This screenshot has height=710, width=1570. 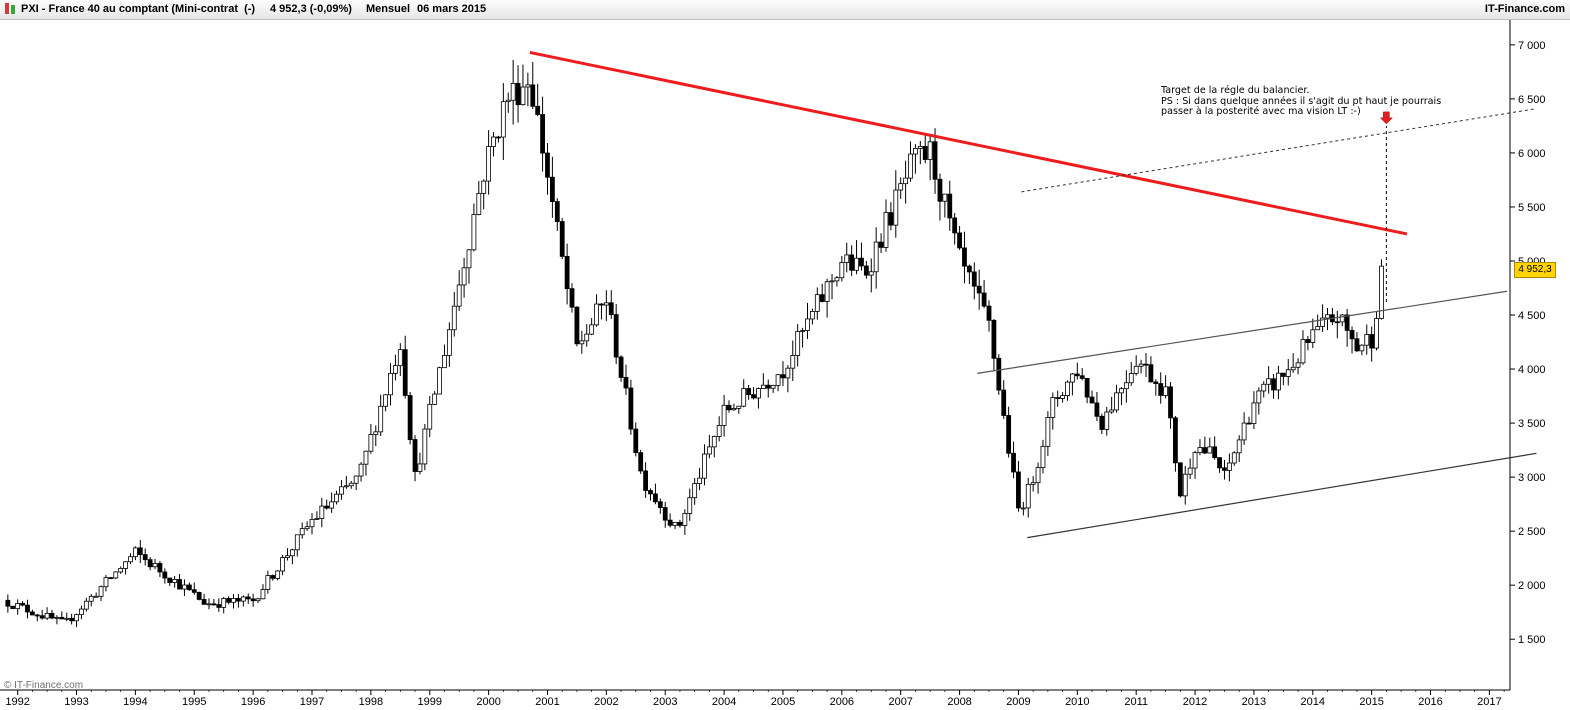 I want to click on period-label: Mensuel, so click(x=388, y=9).